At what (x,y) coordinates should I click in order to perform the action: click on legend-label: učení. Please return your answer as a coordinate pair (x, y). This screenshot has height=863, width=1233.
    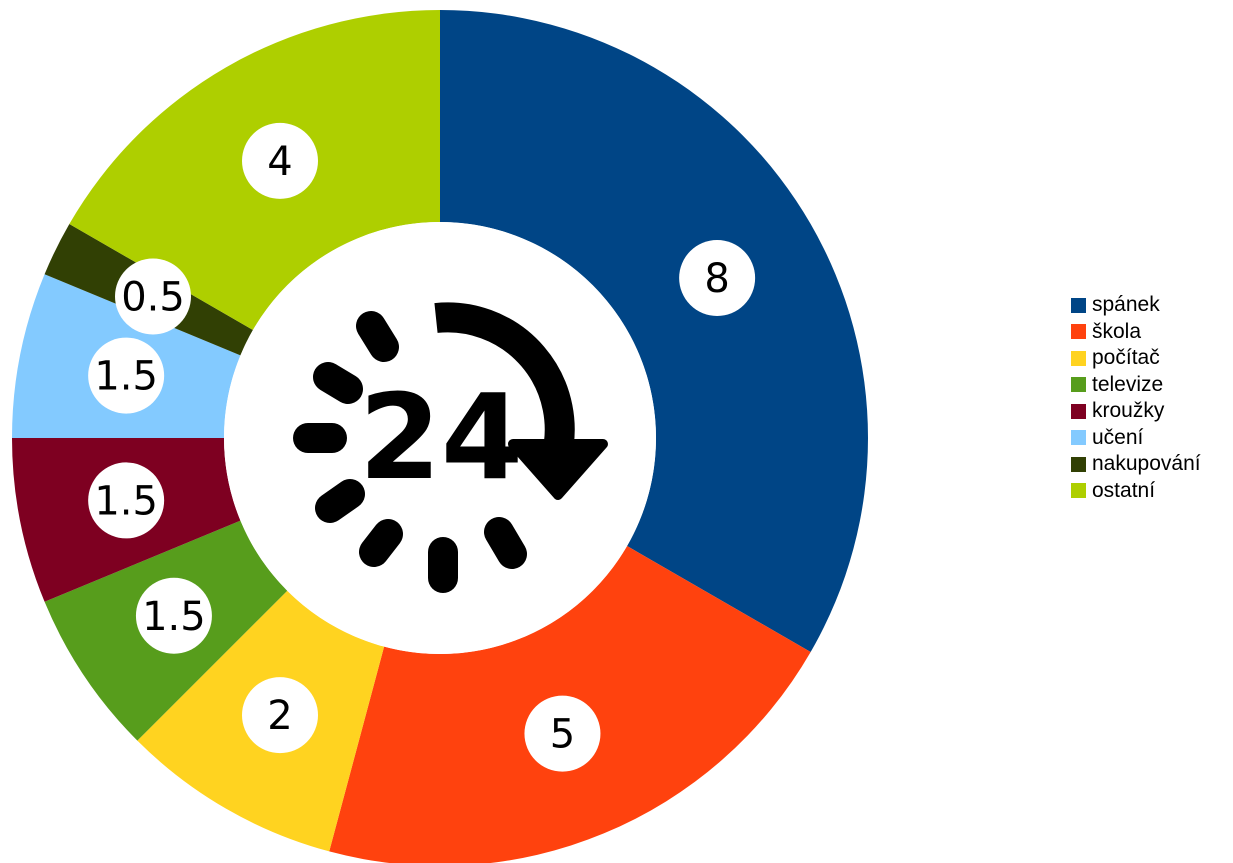
    Looking at the image, I should click on (1118, 437).